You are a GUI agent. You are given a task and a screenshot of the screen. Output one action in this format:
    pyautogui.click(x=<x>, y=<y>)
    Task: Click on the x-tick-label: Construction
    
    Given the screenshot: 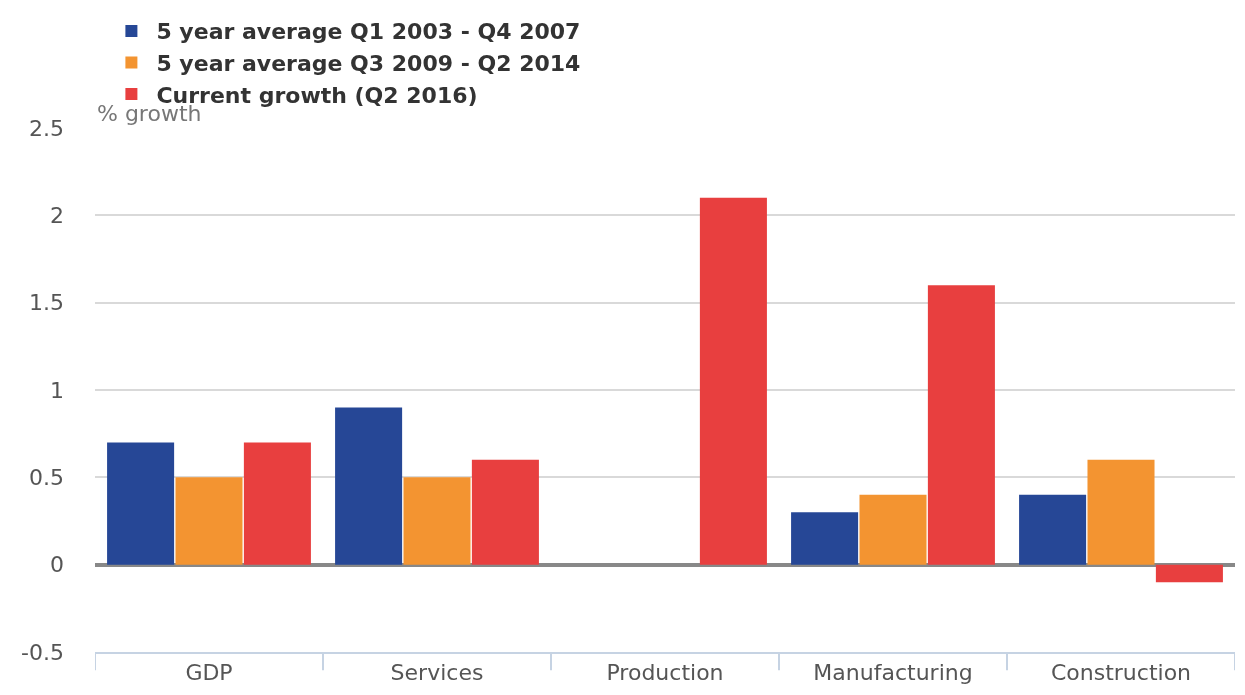 What is the action you would take?
    pyautogui.click(x=1121, y=673)
    